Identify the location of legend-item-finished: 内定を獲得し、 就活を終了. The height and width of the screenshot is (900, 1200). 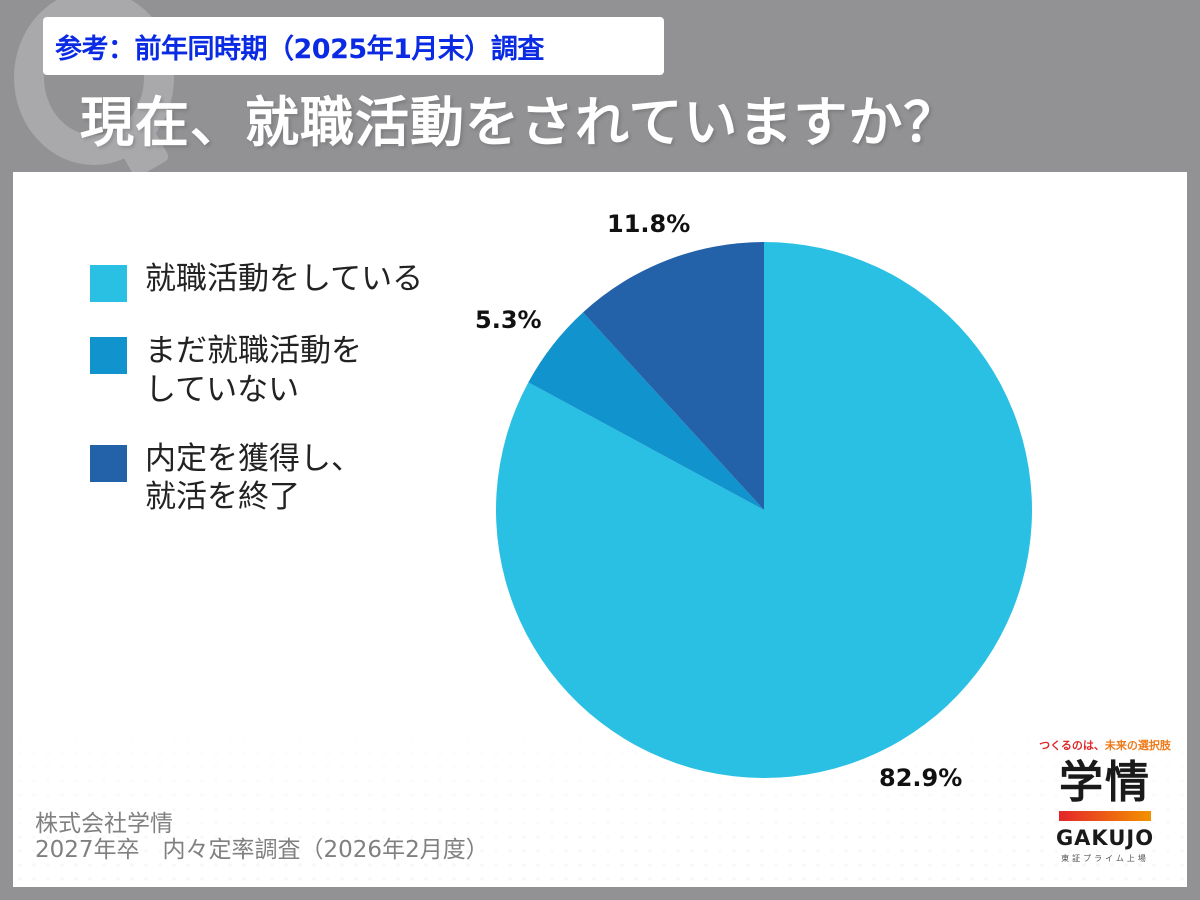
(256, 479).